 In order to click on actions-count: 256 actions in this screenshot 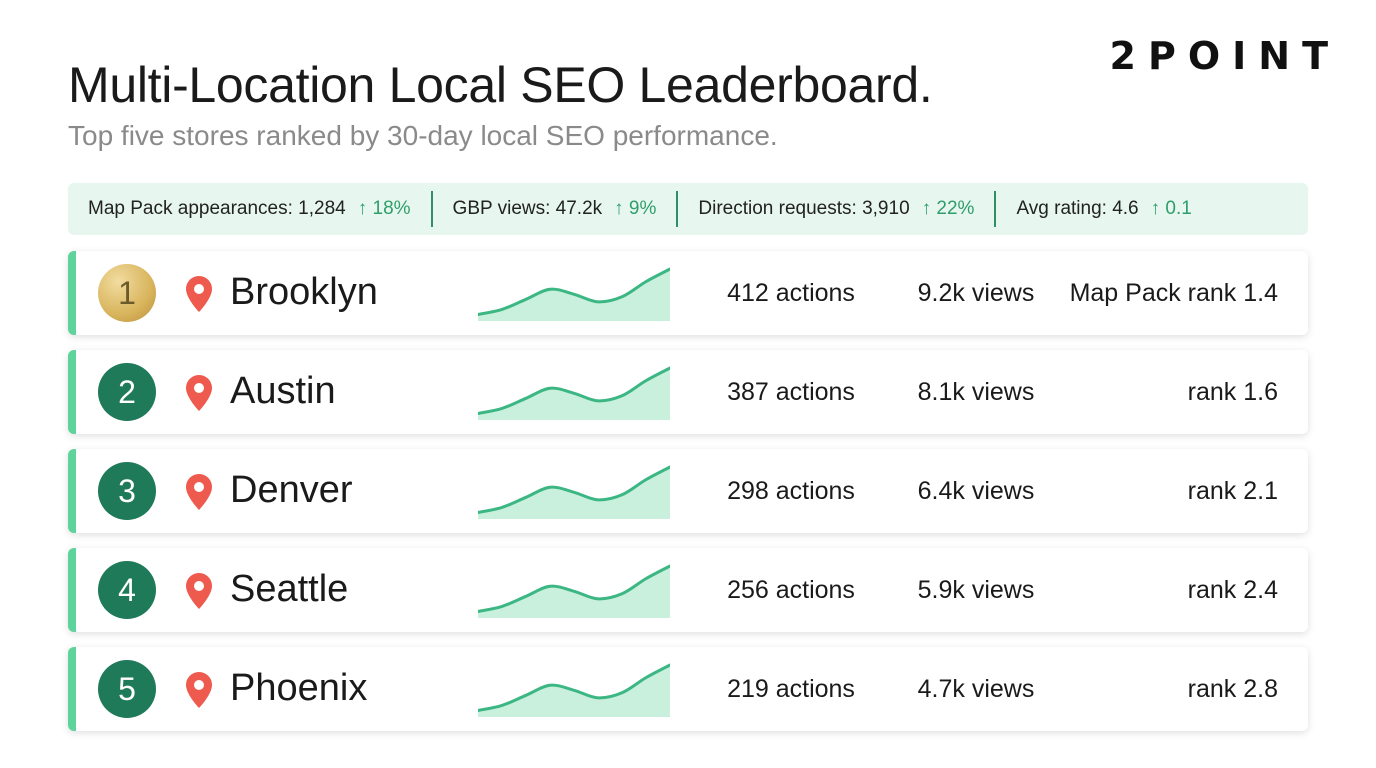, I will do `click(791, 590)`.